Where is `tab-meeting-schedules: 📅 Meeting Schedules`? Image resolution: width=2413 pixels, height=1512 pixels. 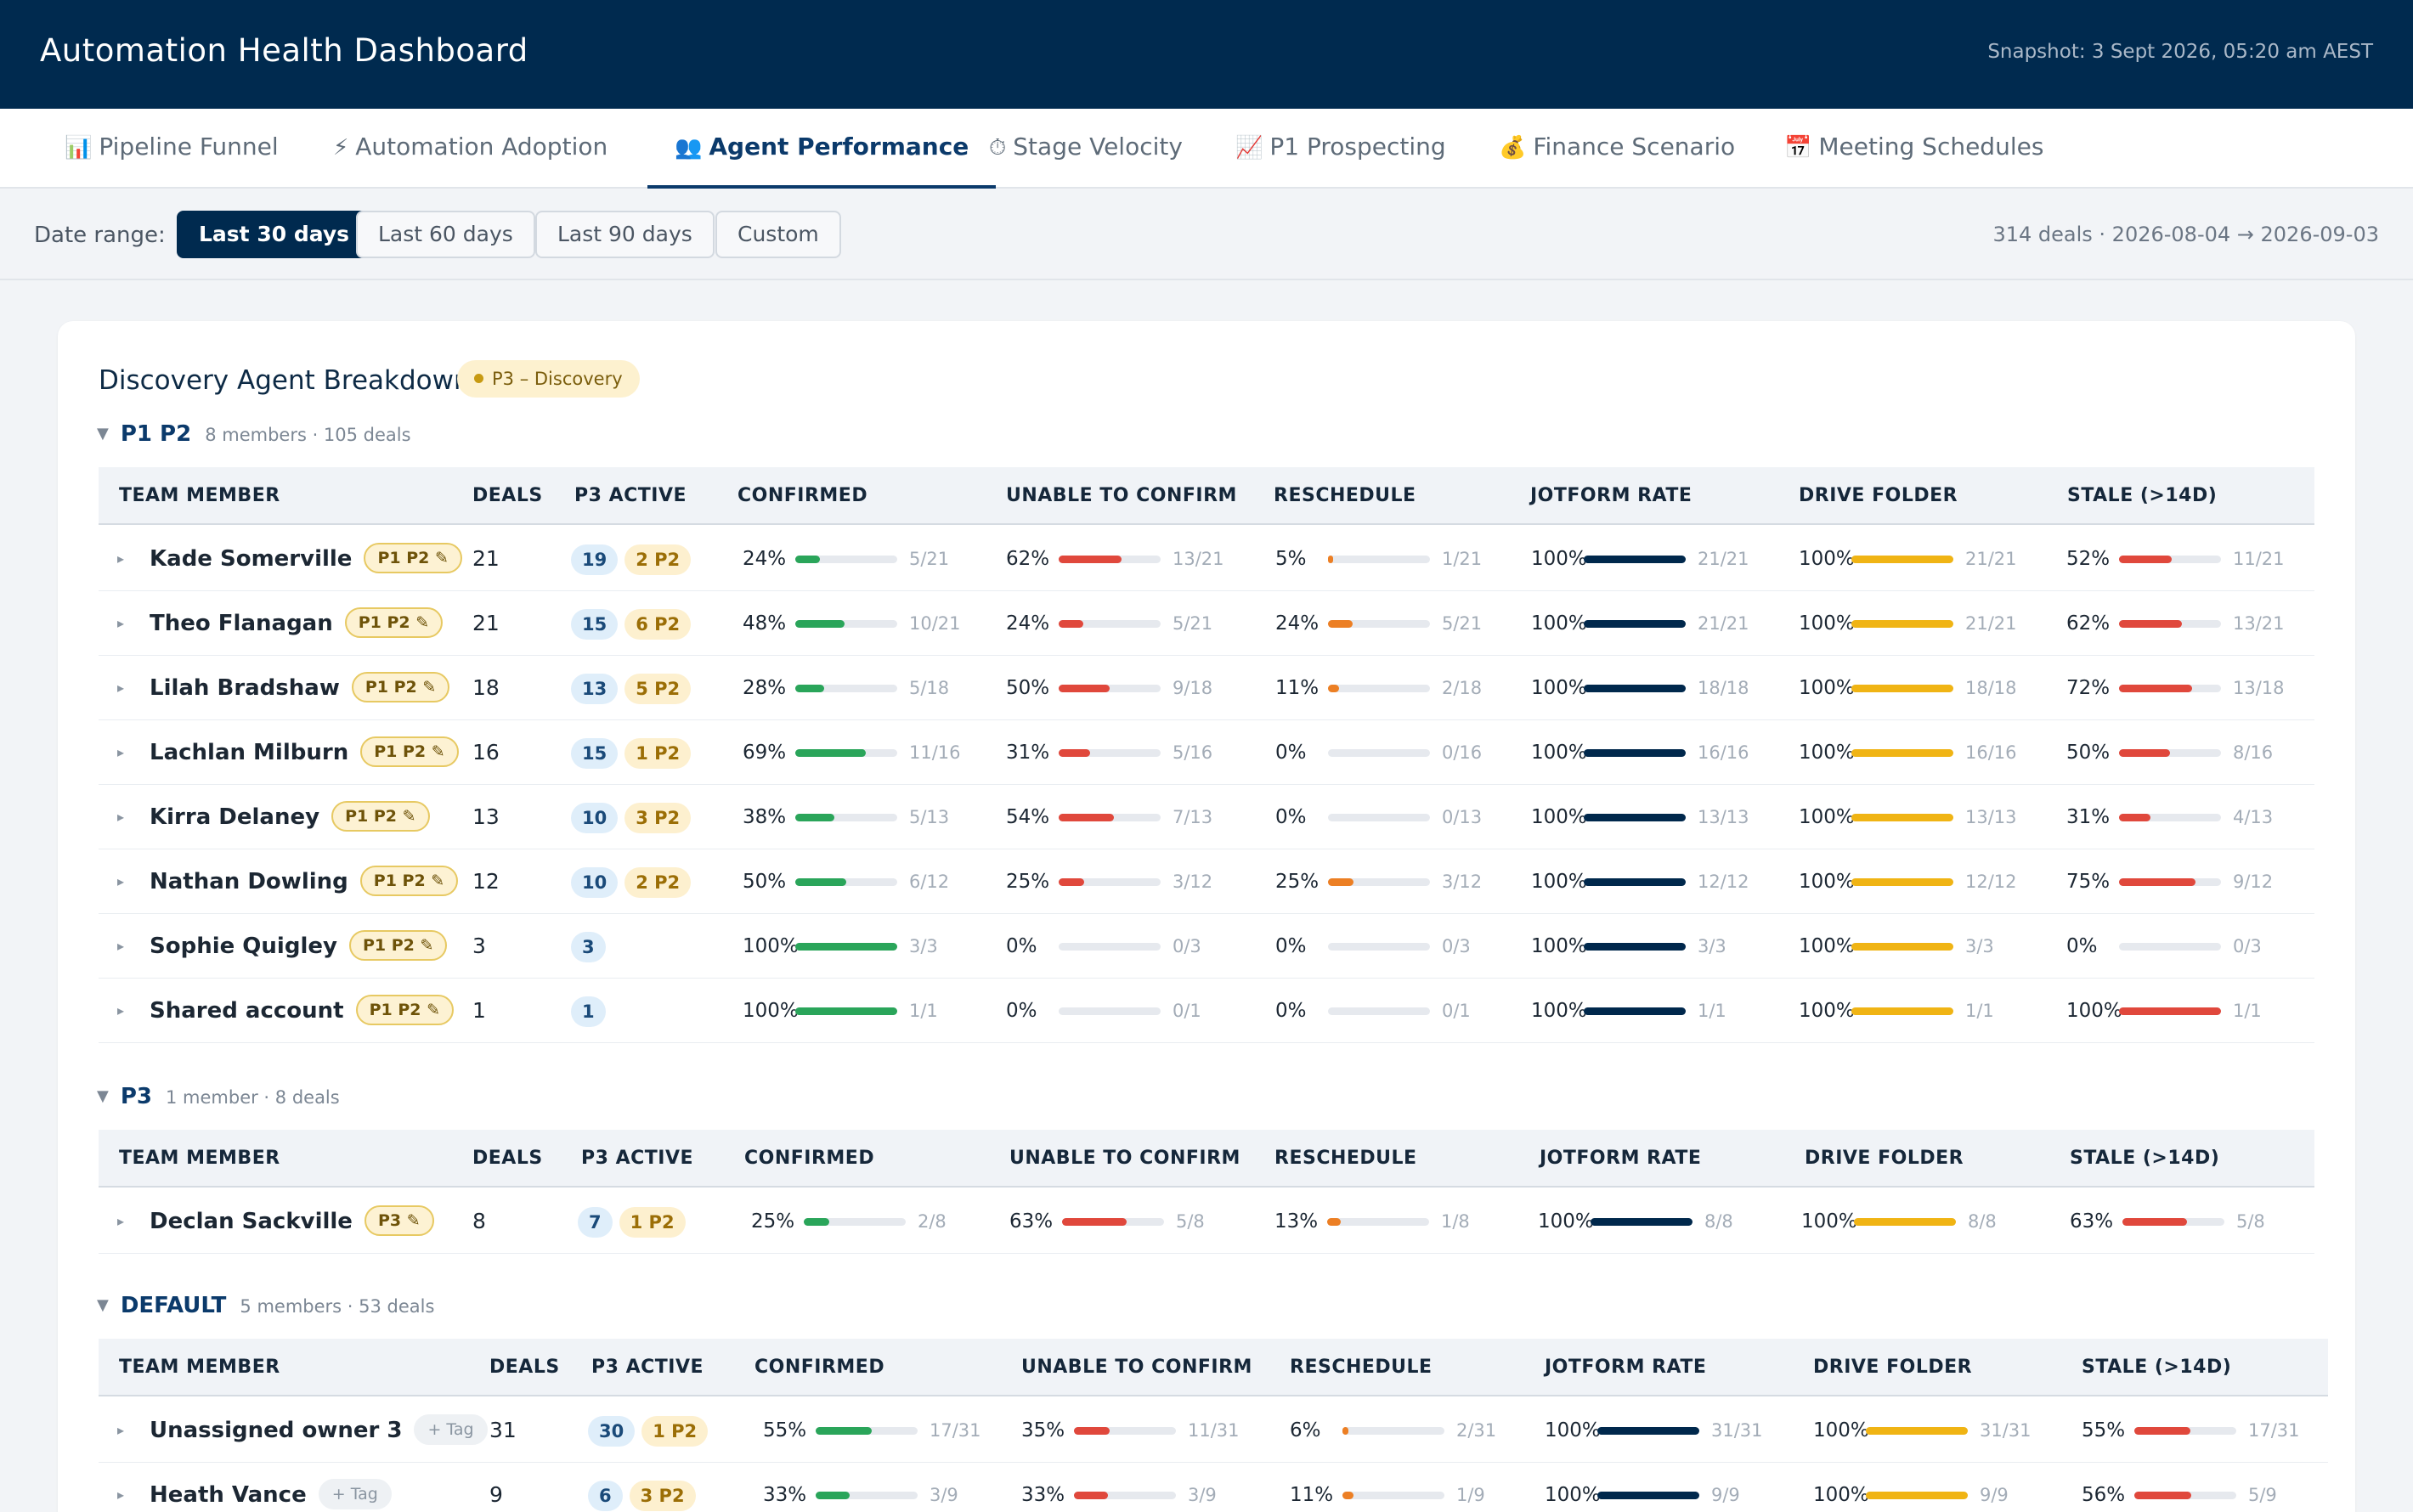
tab-meeting-schedules: 📅 Meeting Schedules is located at coordinates (1914, 149).